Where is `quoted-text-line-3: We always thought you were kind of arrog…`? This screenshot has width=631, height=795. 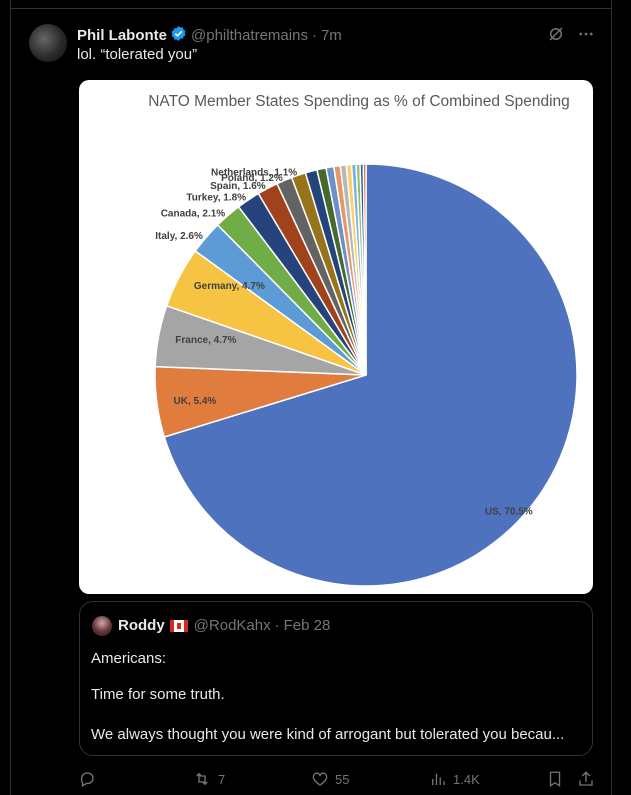 quoted-text-line-3: We always thought you were kind of arrog… is located at coordinates (328, 734).